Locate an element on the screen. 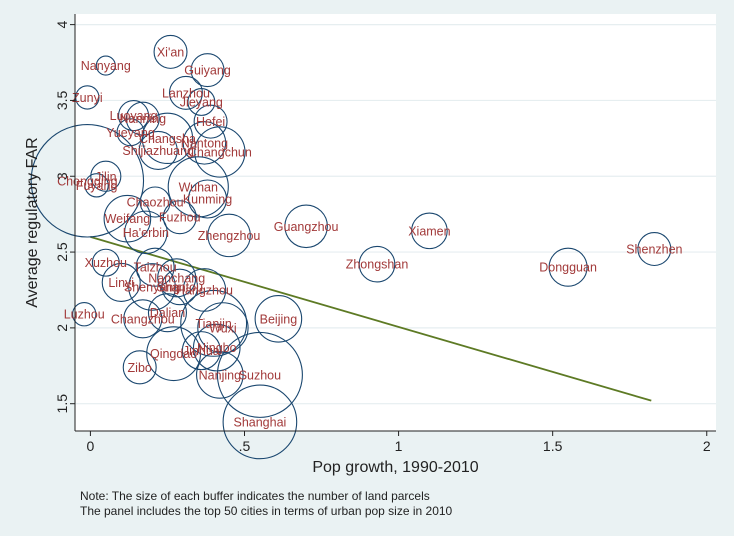 Image resolution: width=734 pixels, height=536 pixels. marker-beijing is located at coordinates (278, 318).